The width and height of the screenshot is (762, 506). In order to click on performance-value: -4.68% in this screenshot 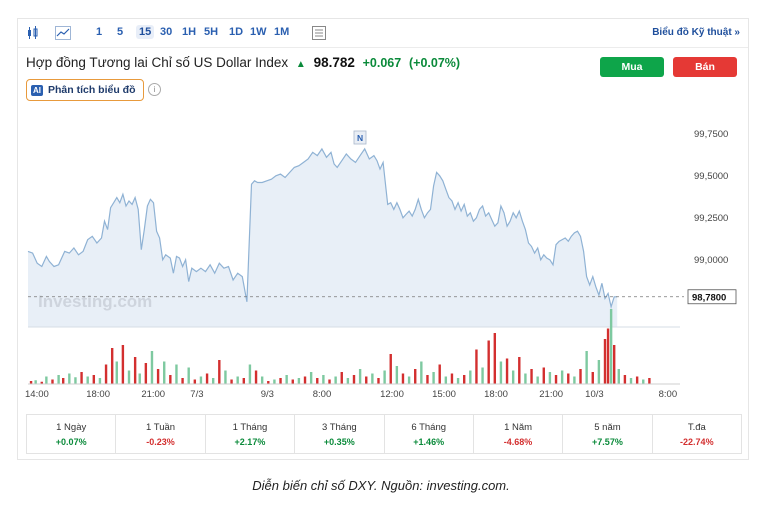, I will do `click(518, 442)`.